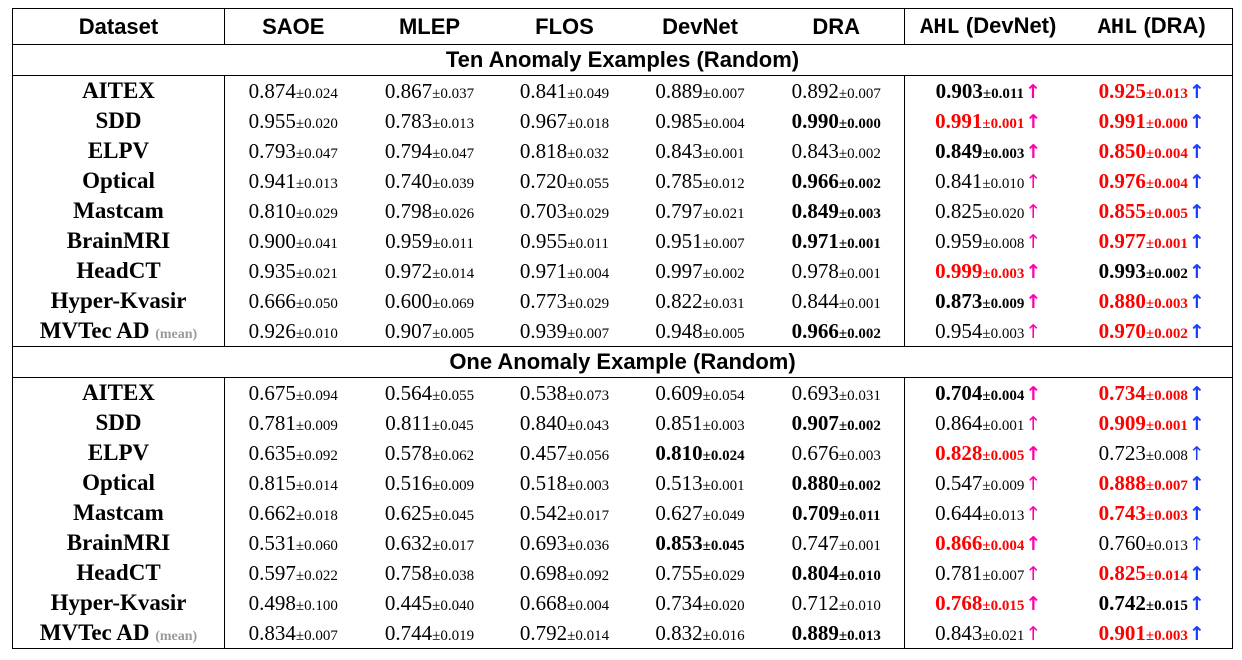 The image size is (1242, 660). What do you see at coordinates (724, 124) in the screenshot?
I see `cell-std: ±0.004` at bounding box center [724, 124].